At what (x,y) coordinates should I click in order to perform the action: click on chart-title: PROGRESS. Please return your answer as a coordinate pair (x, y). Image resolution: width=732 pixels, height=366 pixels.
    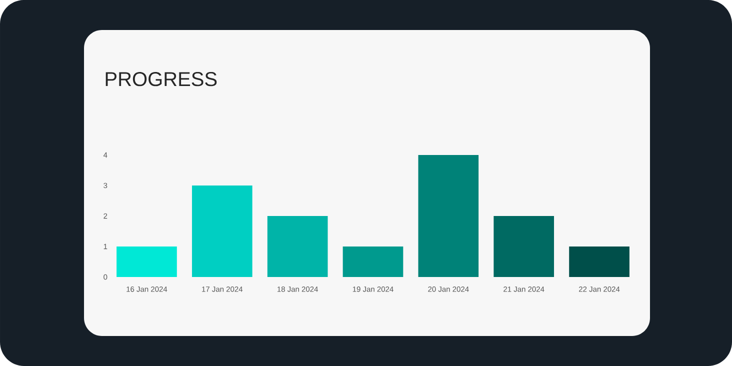
    Looking at the image, I should click on (161, 79).